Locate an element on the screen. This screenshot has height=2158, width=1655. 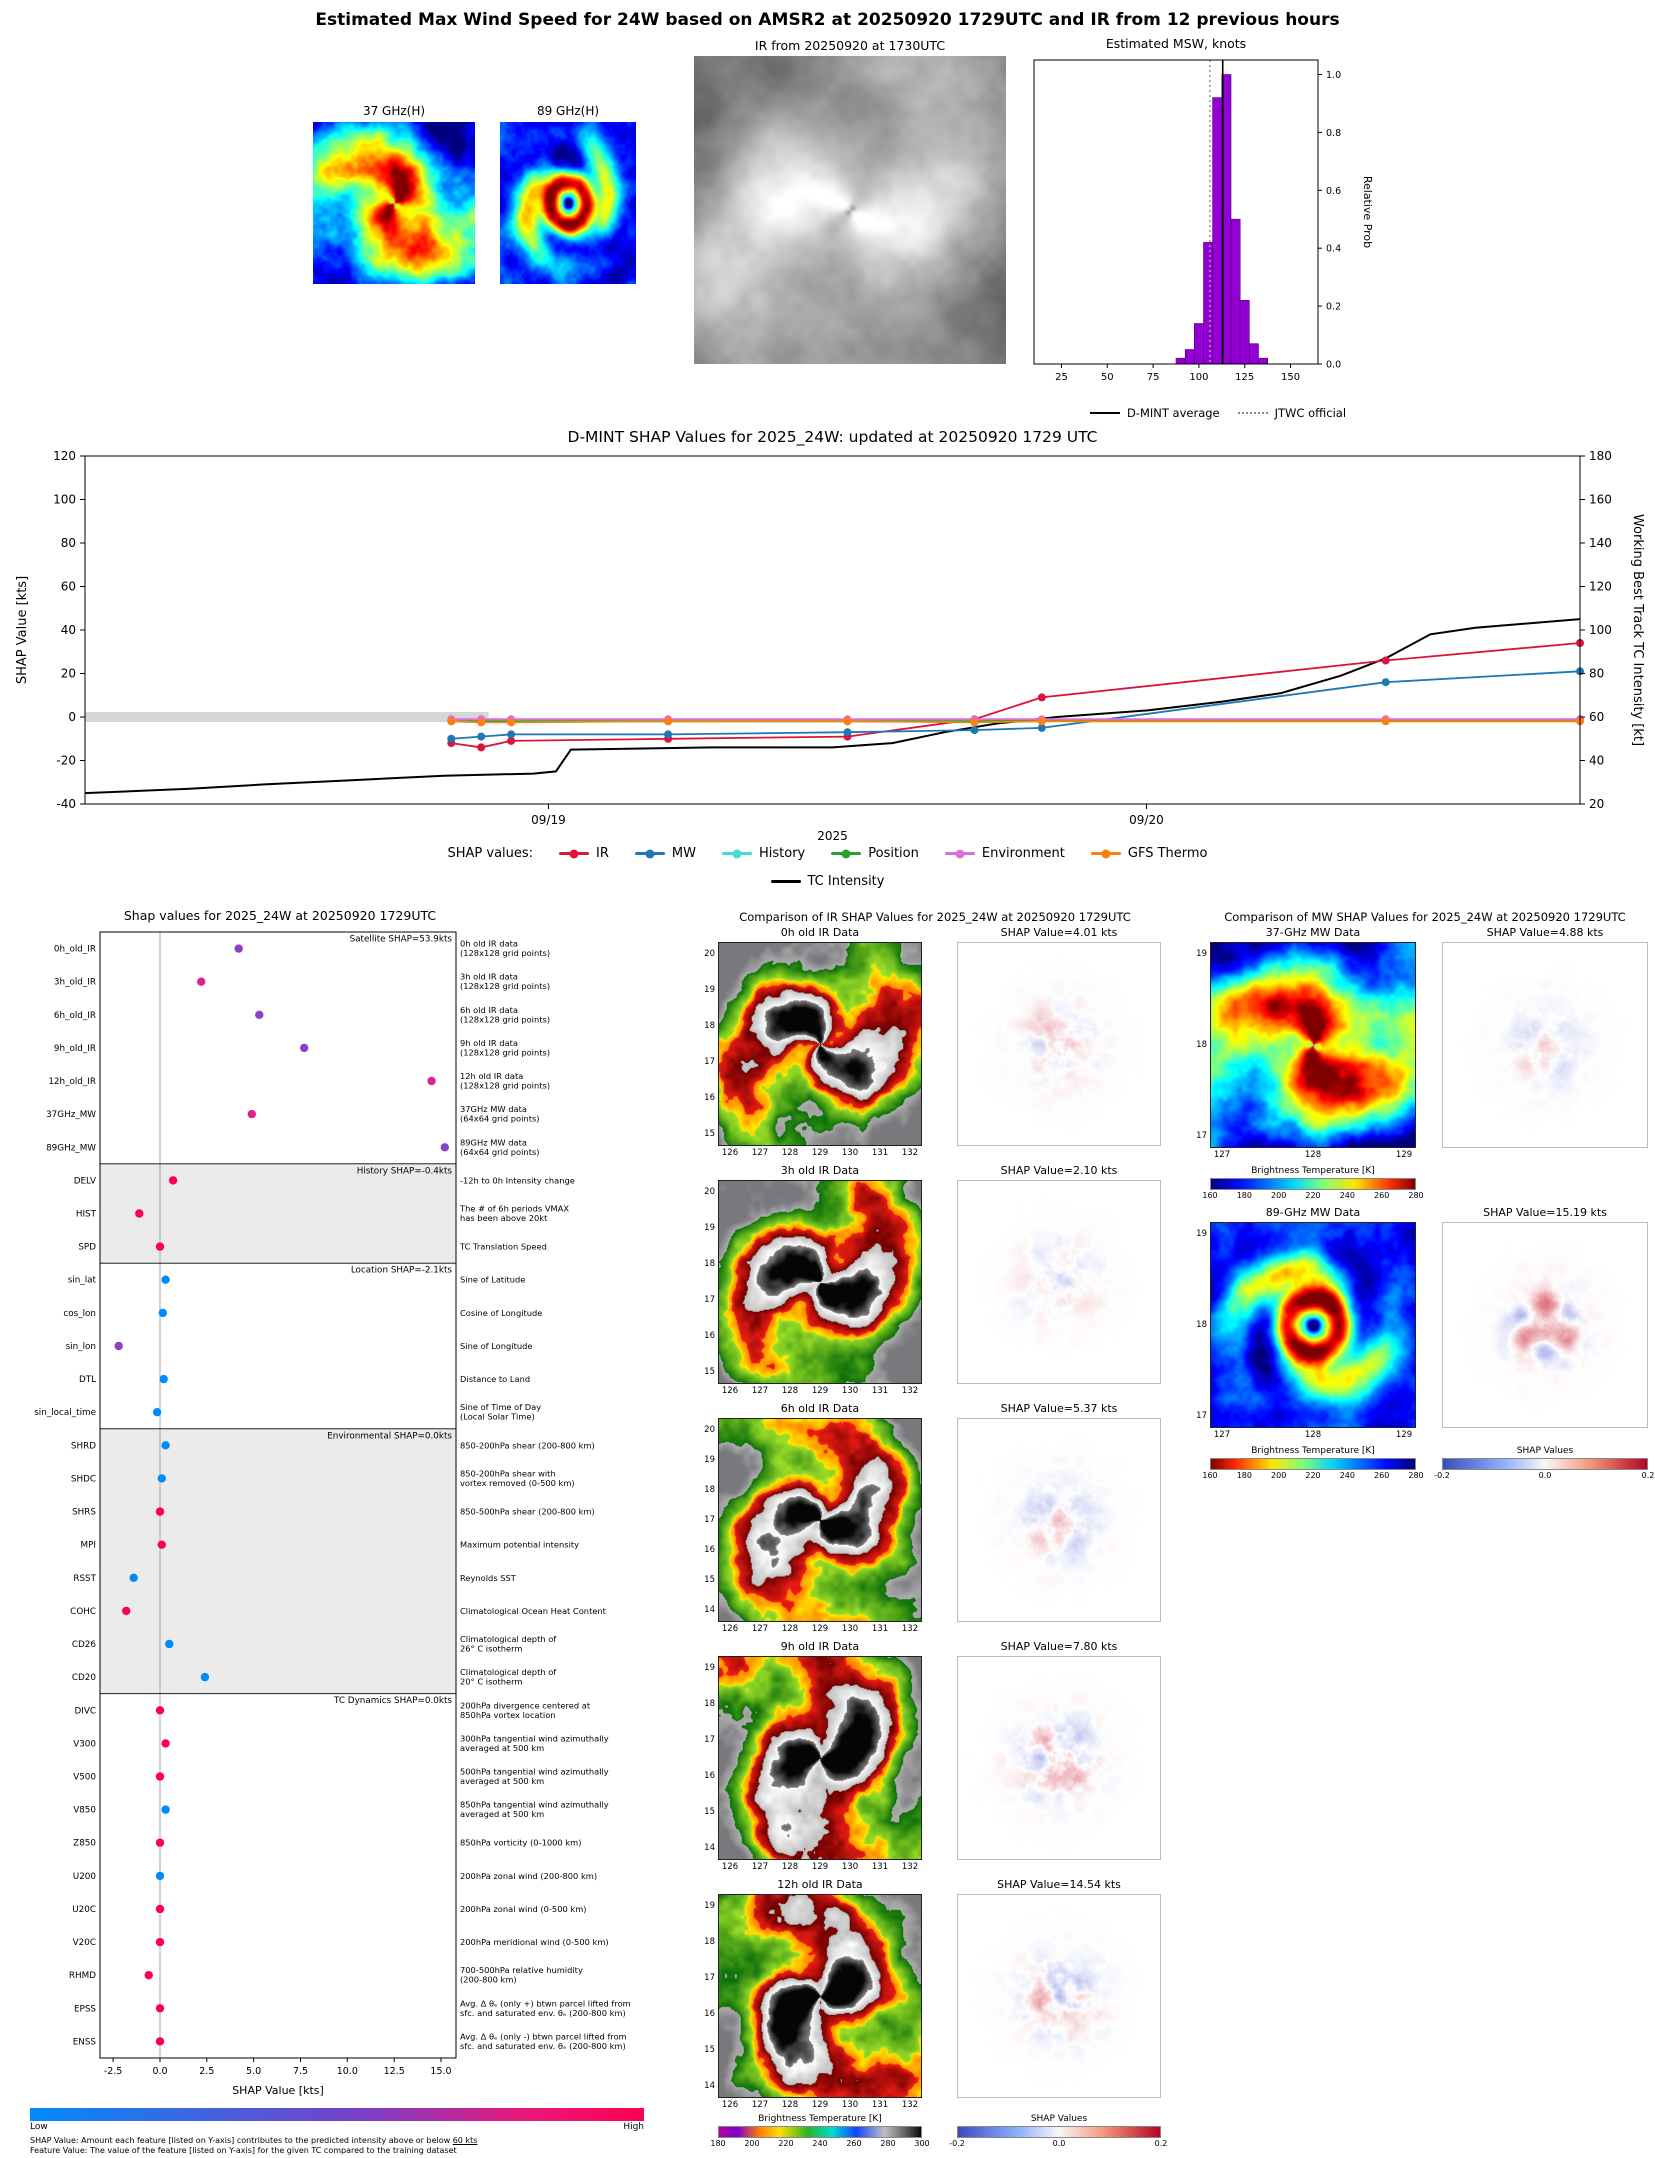
mw89-bt-ticks: 160 180 200 220 240 260 280 is located at coordinates (1313, 1475).